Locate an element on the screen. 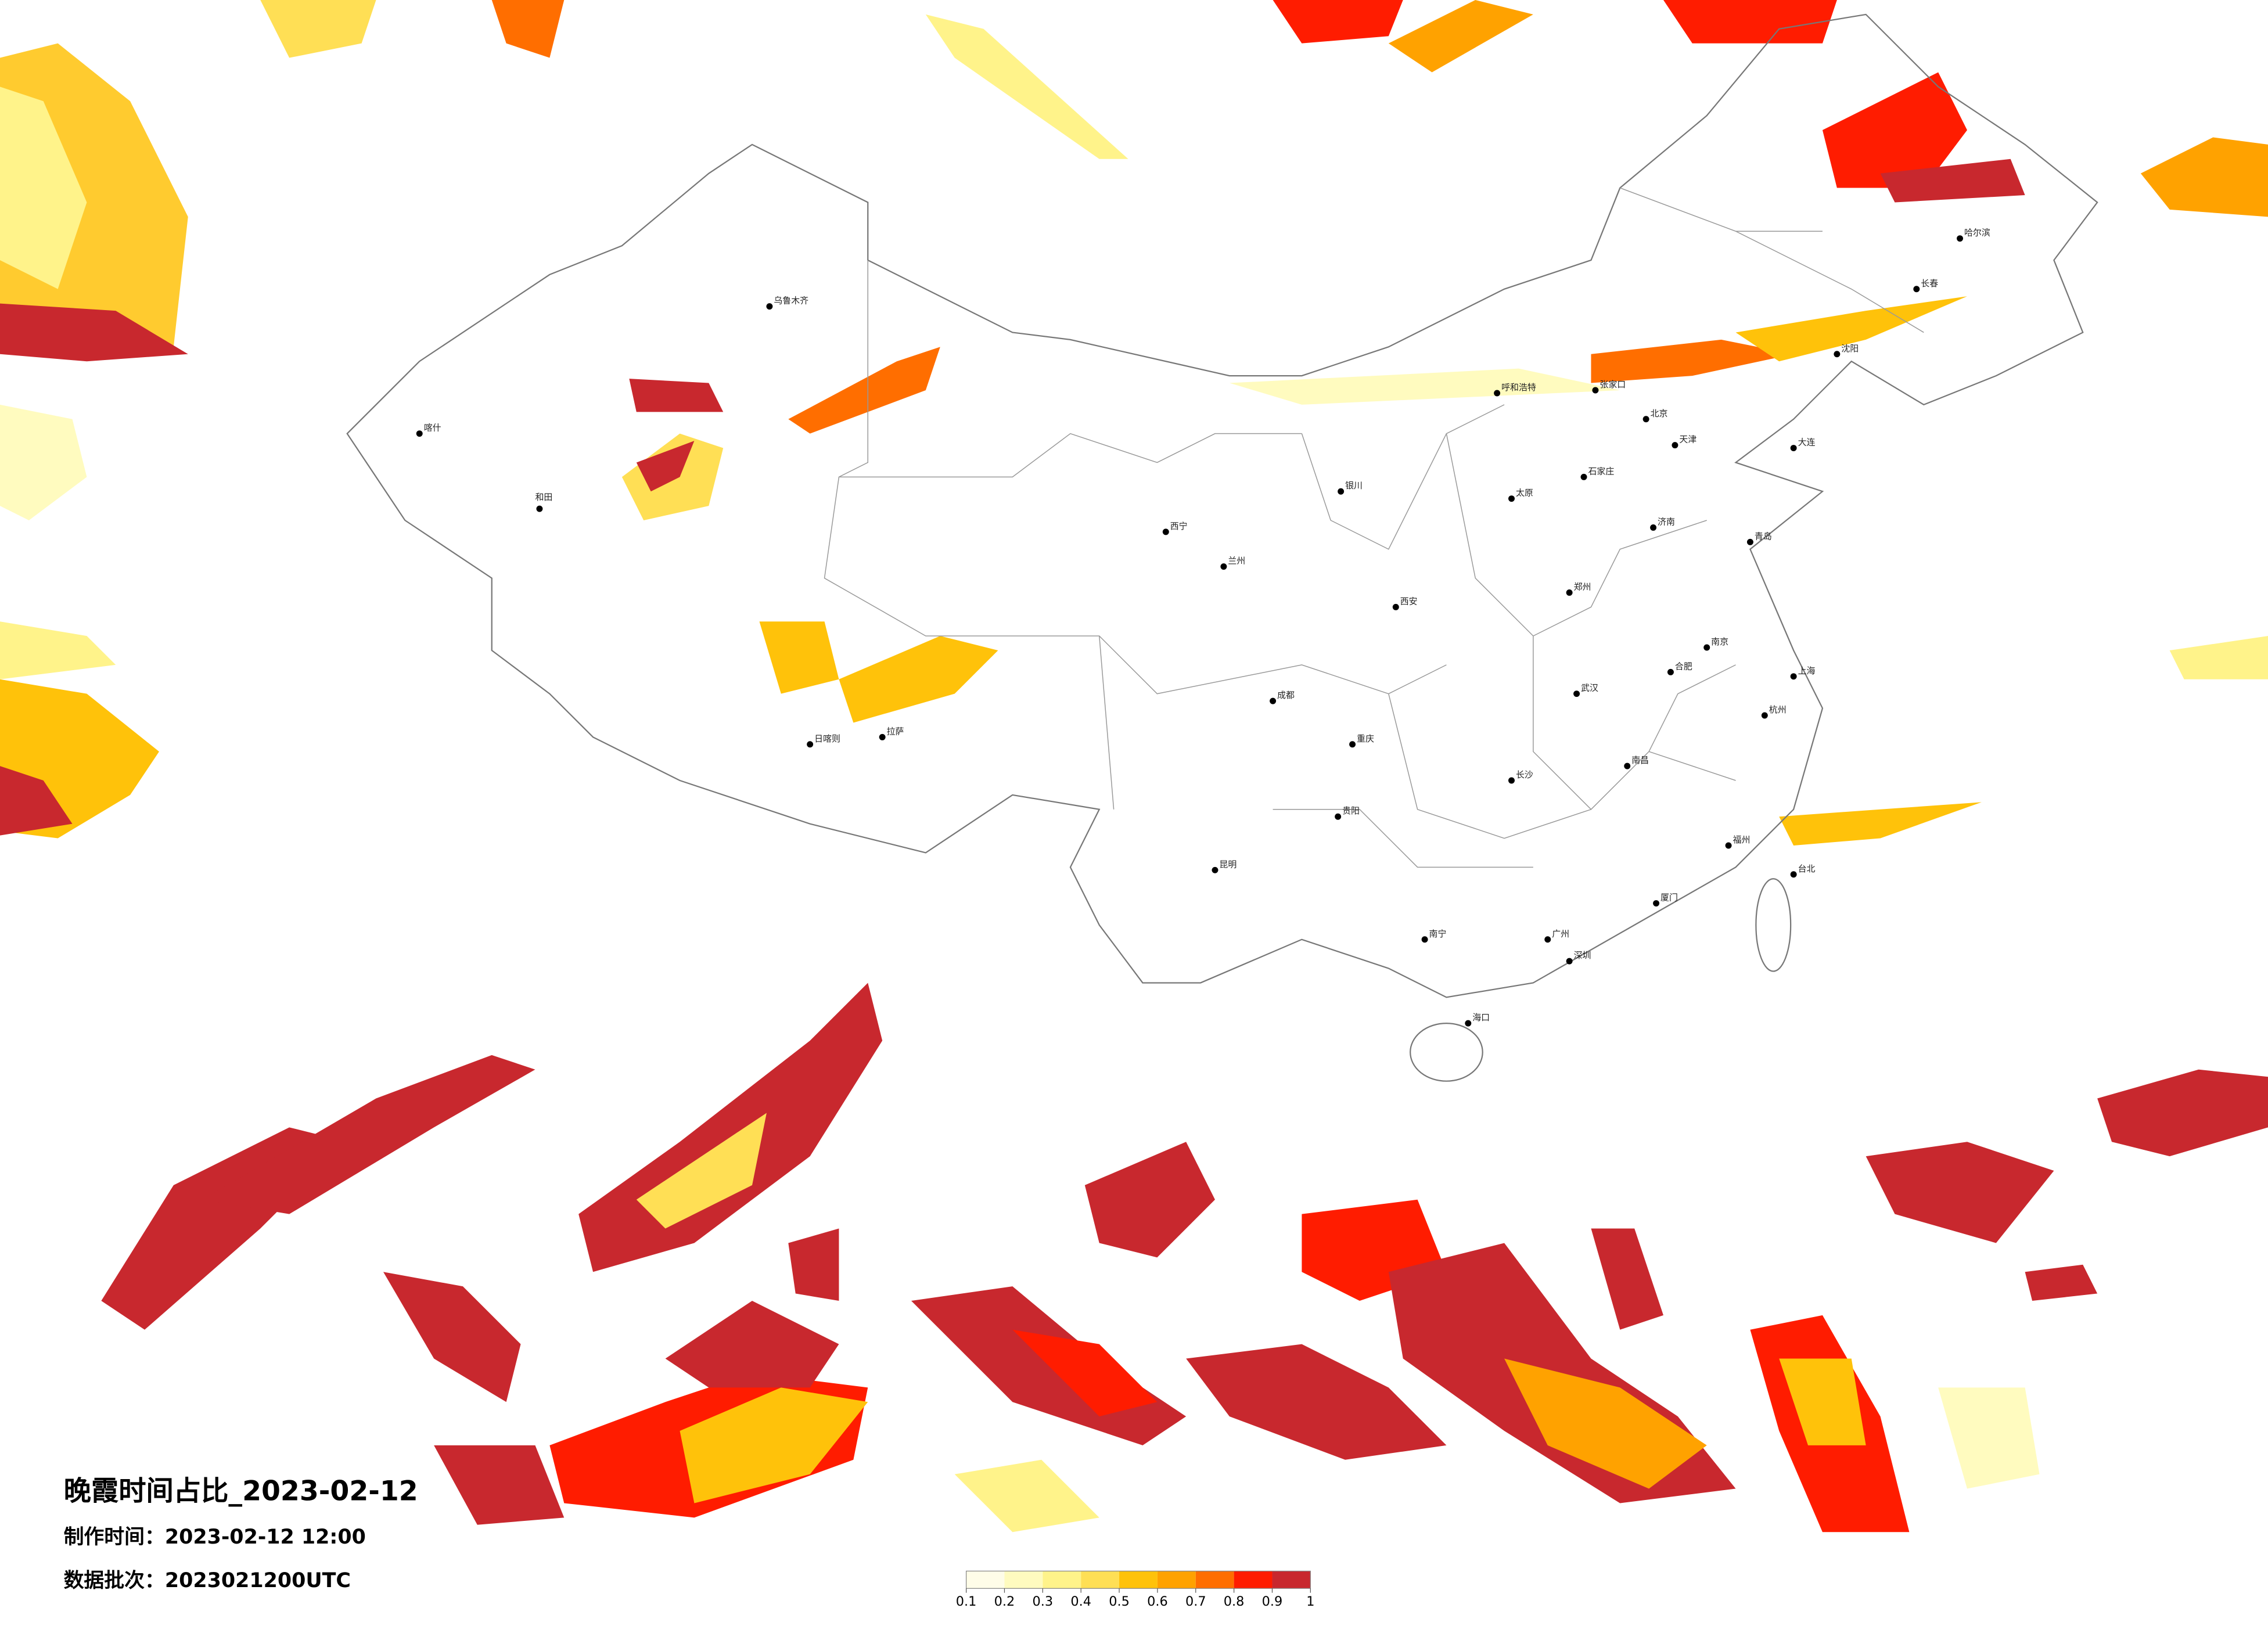 This screenshot has width=2268, height=1626. city-label: 台北 is located at coordinates (1807, 869).